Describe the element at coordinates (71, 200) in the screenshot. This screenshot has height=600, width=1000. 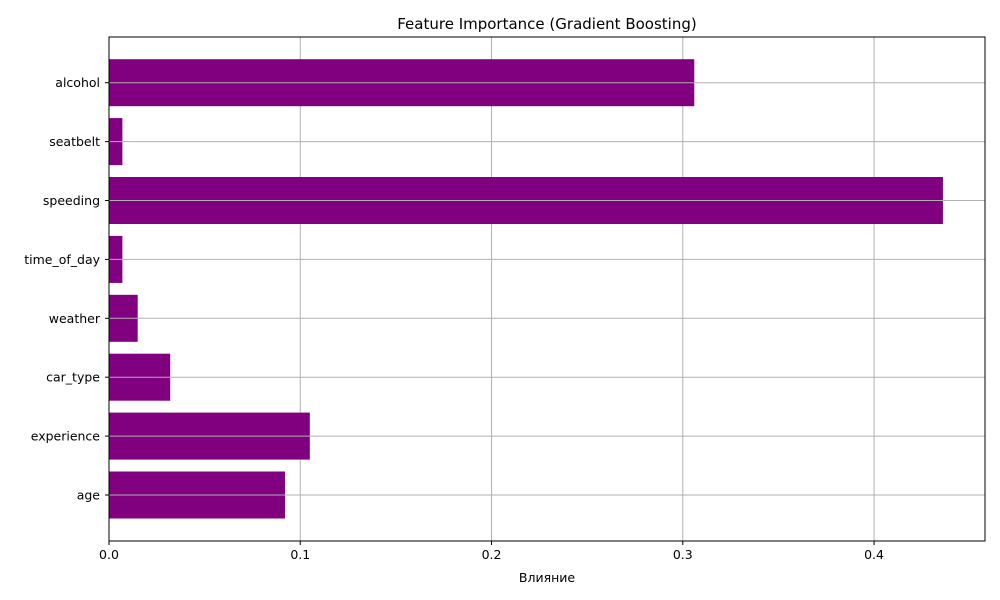
I see `y-tick-label: speeding` at that location.